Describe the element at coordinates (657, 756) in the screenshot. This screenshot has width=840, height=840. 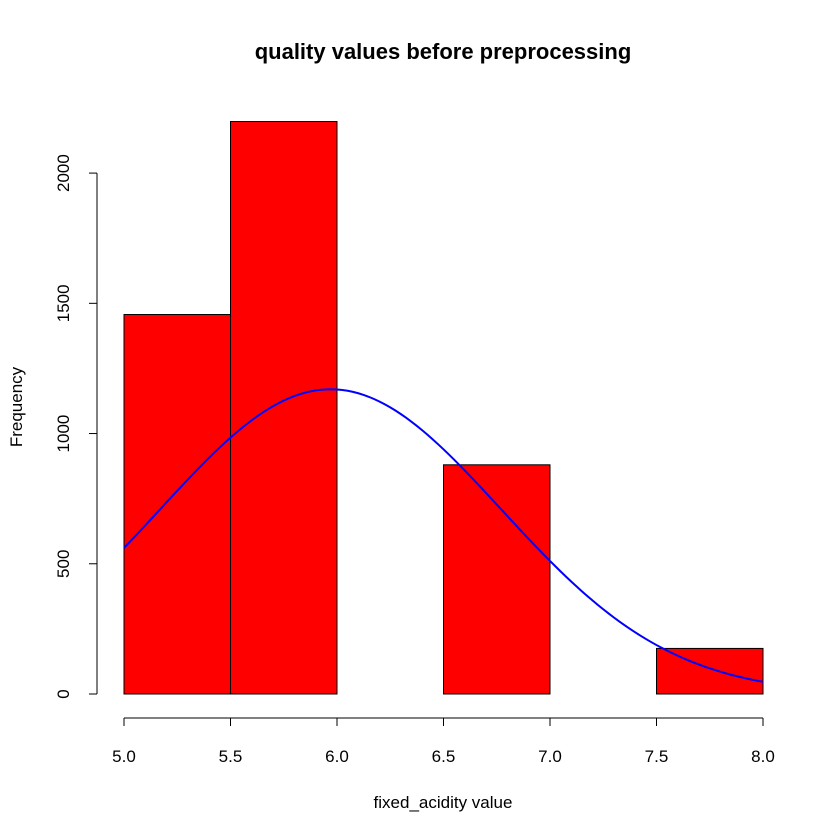
I see `x-tick-label-5: 7.5` at that location.